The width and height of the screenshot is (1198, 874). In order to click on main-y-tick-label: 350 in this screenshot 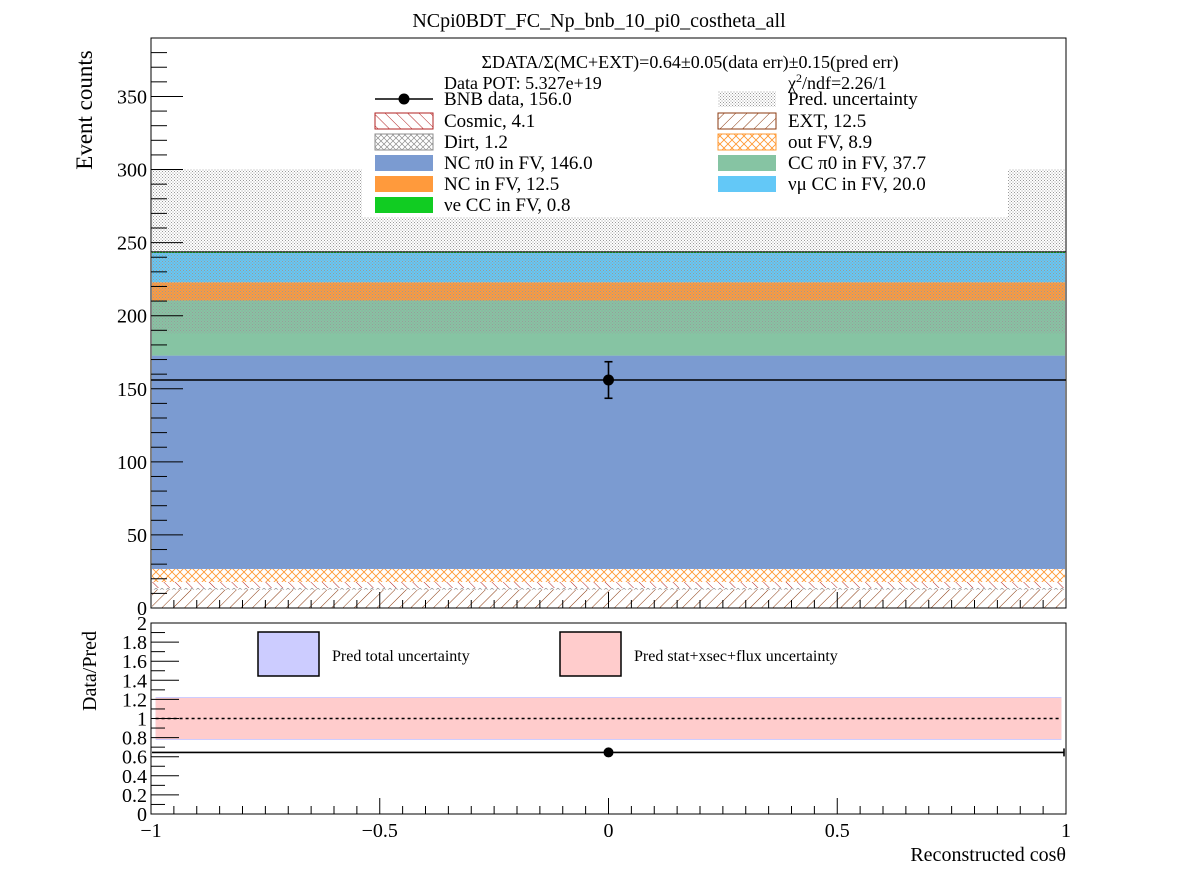, I will do `click(132, 97)`.